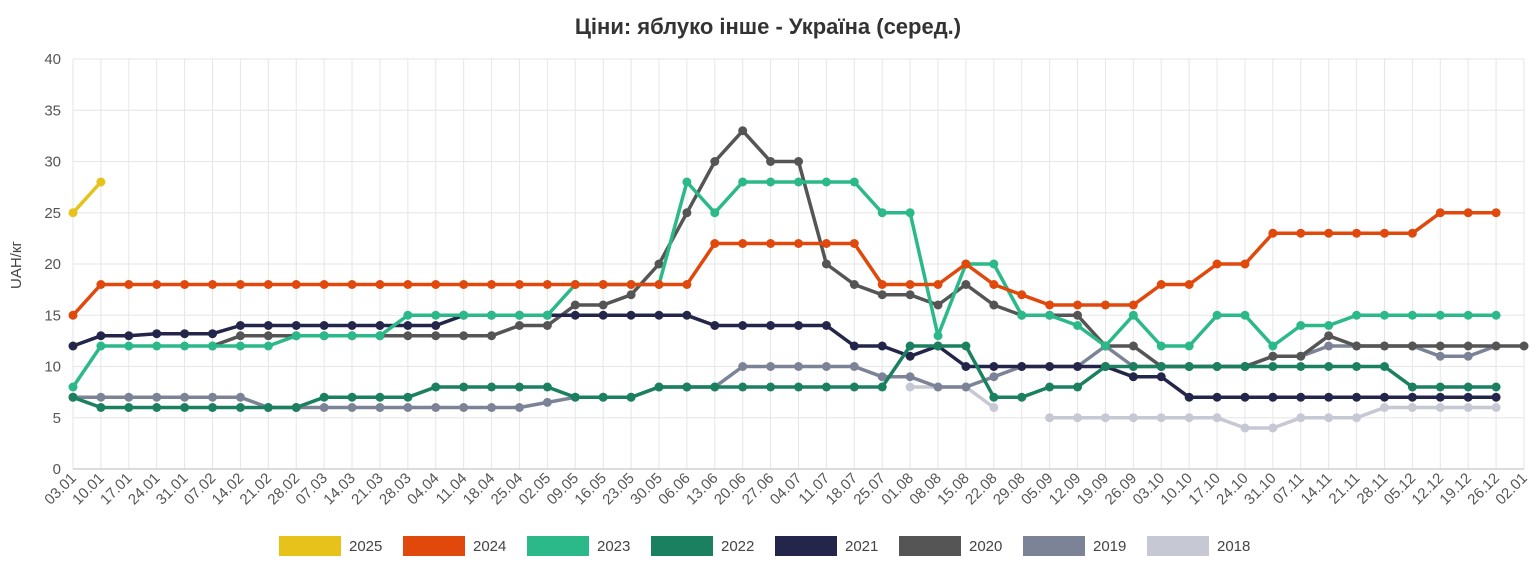 The image size is (1536, 569). What do you see at coordinates (310, 546) in the screenshot?
I see `legend-swatch-icon` at bounding box center [310, 546].